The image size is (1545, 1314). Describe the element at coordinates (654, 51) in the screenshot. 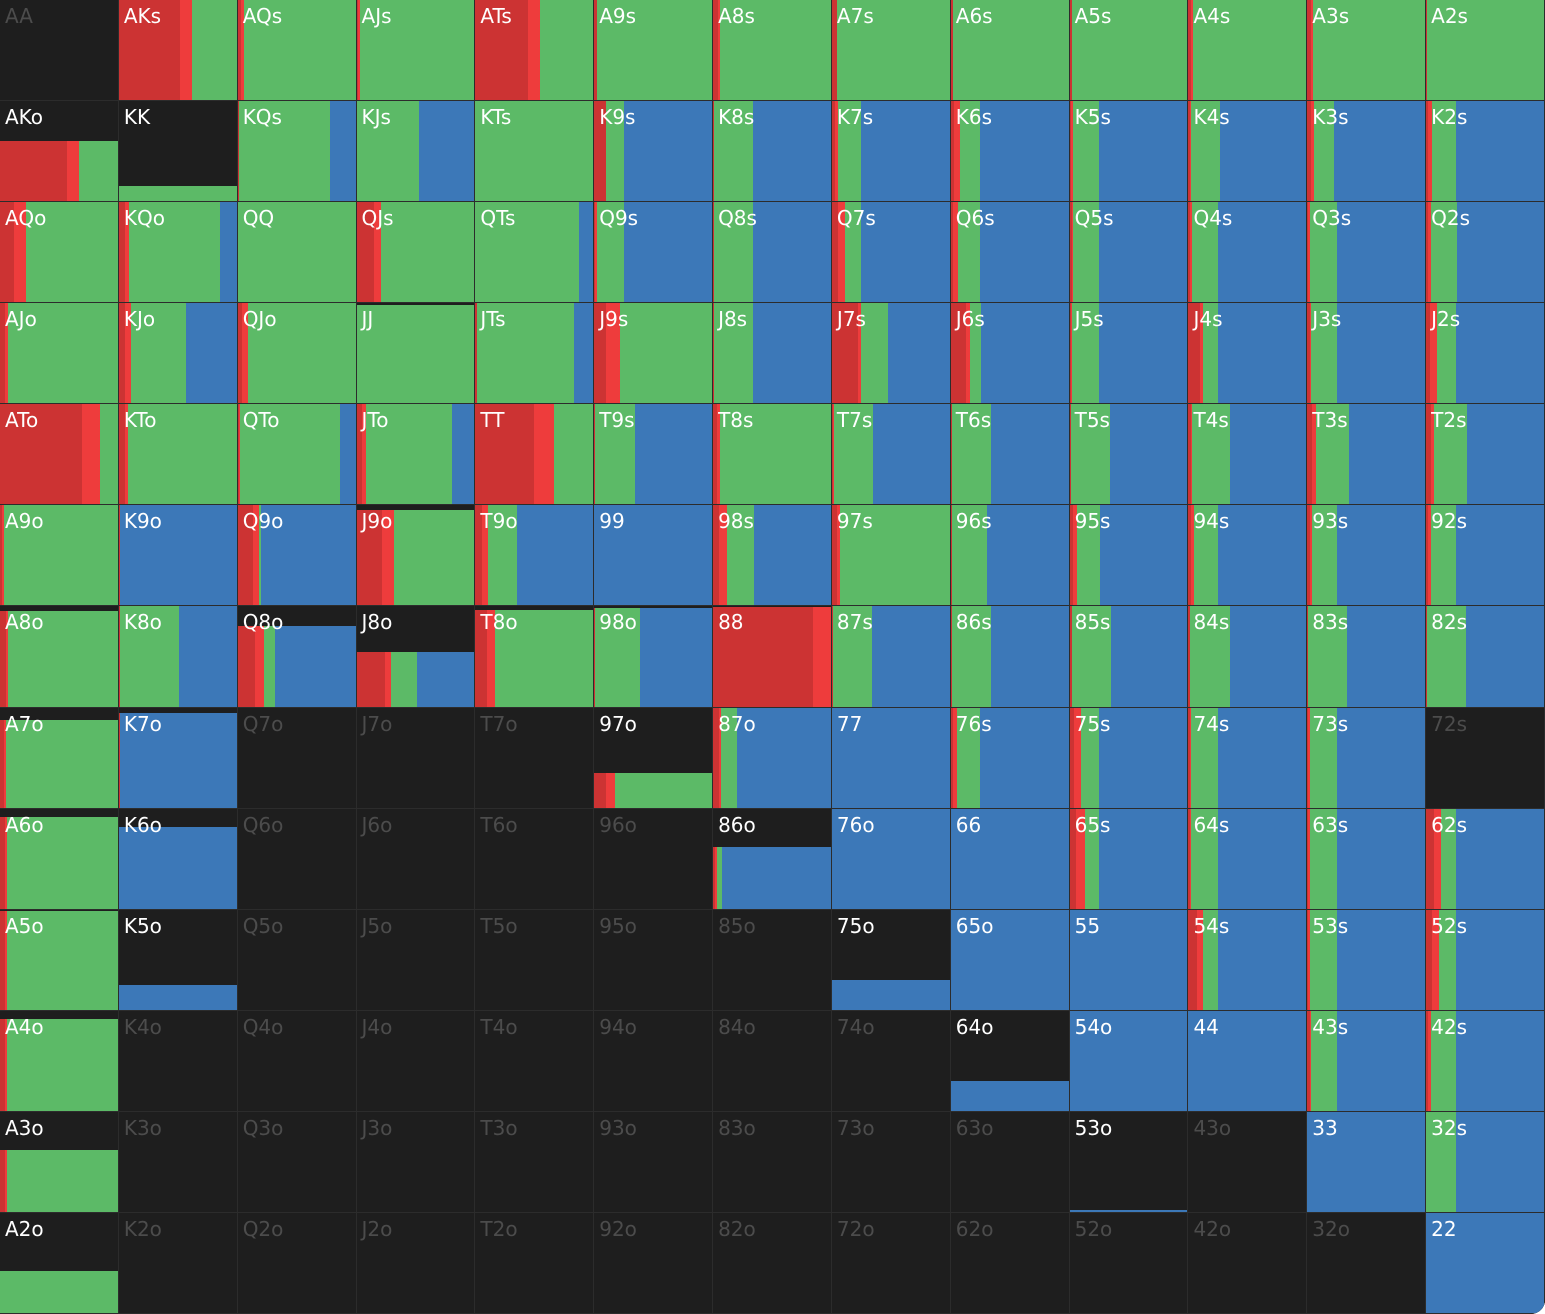

I see `hand-cell-a9s: A9s` at that location.